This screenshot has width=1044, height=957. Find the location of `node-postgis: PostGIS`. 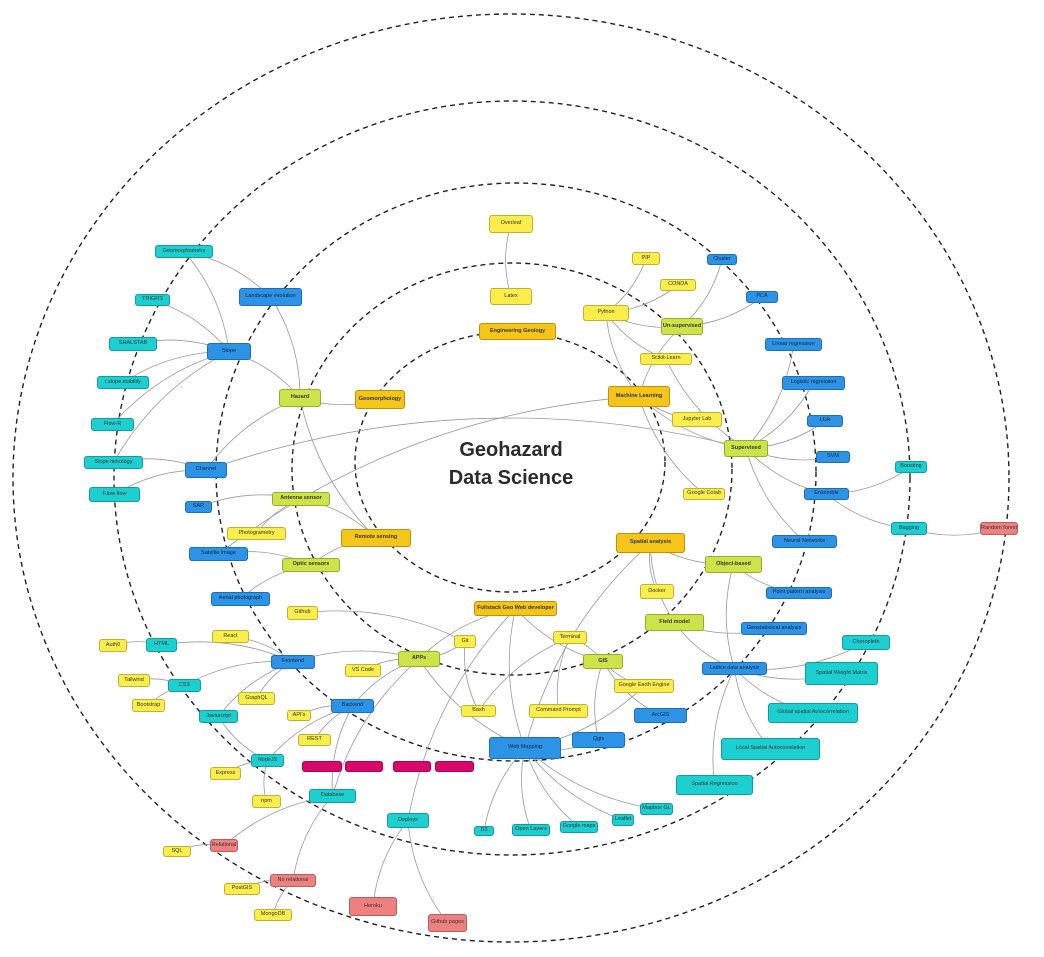

node-postgis: PostGIS is located at coordinates (242, 889).